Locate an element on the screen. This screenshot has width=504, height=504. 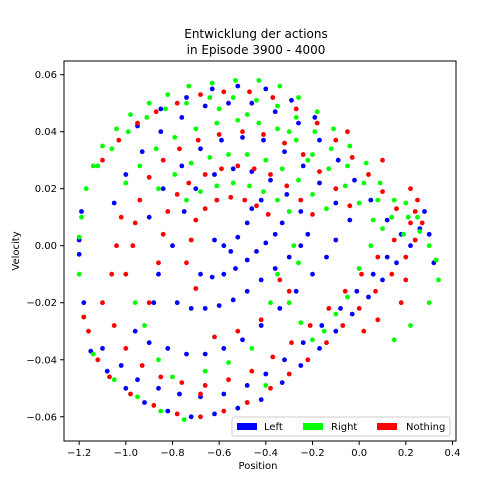
x-axis-label: Position is located at coordinates (258, 466).